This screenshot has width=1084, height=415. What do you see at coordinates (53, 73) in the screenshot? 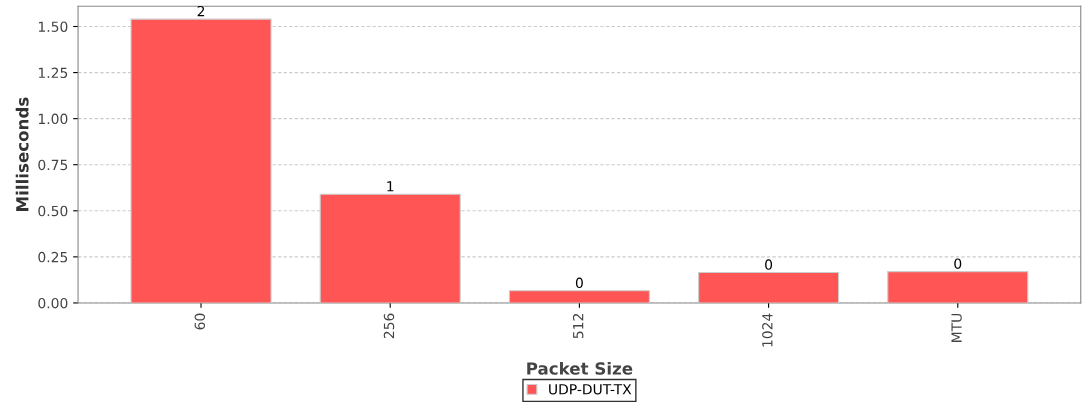
I see `y-tick-label: 1.25` at bounding box center [53, 73].